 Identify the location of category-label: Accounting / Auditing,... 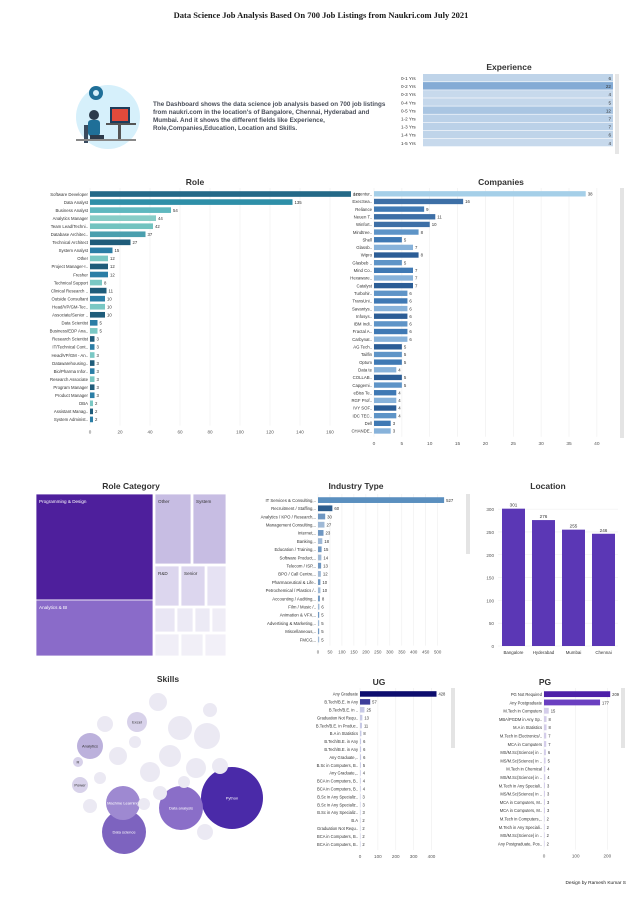
(294, 598).